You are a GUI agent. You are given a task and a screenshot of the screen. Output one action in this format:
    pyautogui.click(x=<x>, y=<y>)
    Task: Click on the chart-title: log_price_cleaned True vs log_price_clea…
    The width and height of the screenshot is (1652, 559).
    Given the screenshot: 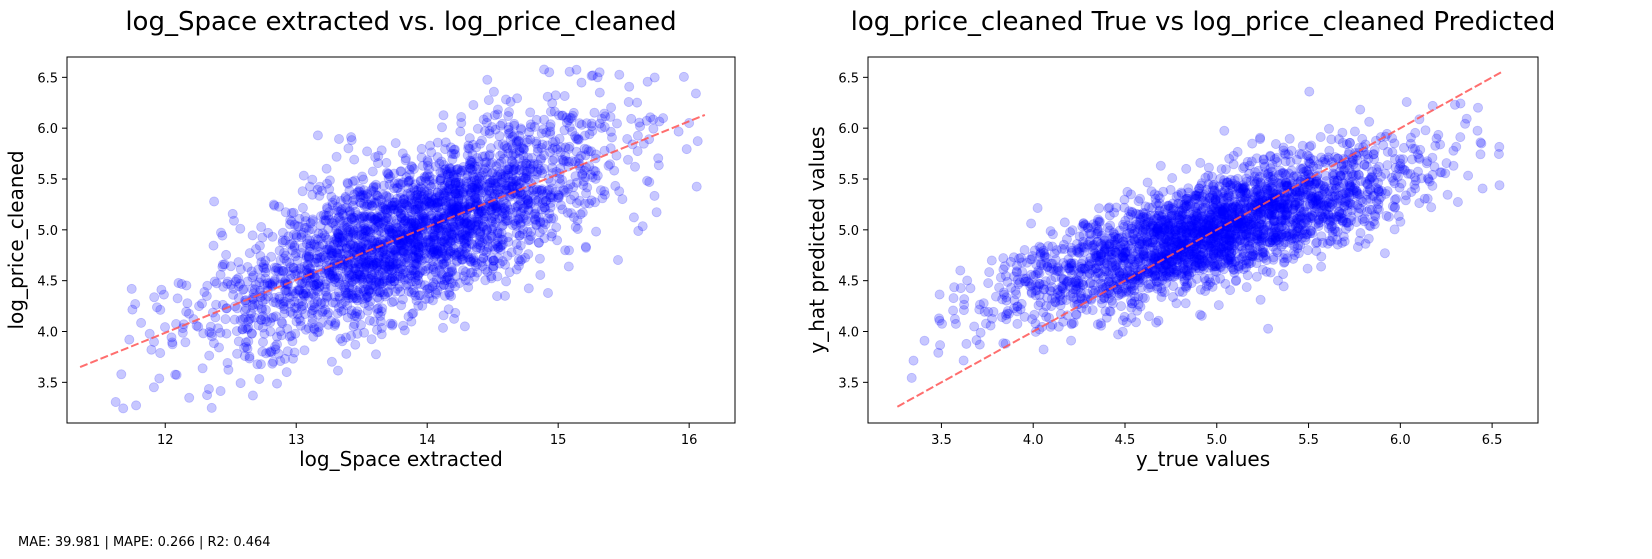 What is the action you would take?
    pyautogui.click(x=1203, y=22)
    